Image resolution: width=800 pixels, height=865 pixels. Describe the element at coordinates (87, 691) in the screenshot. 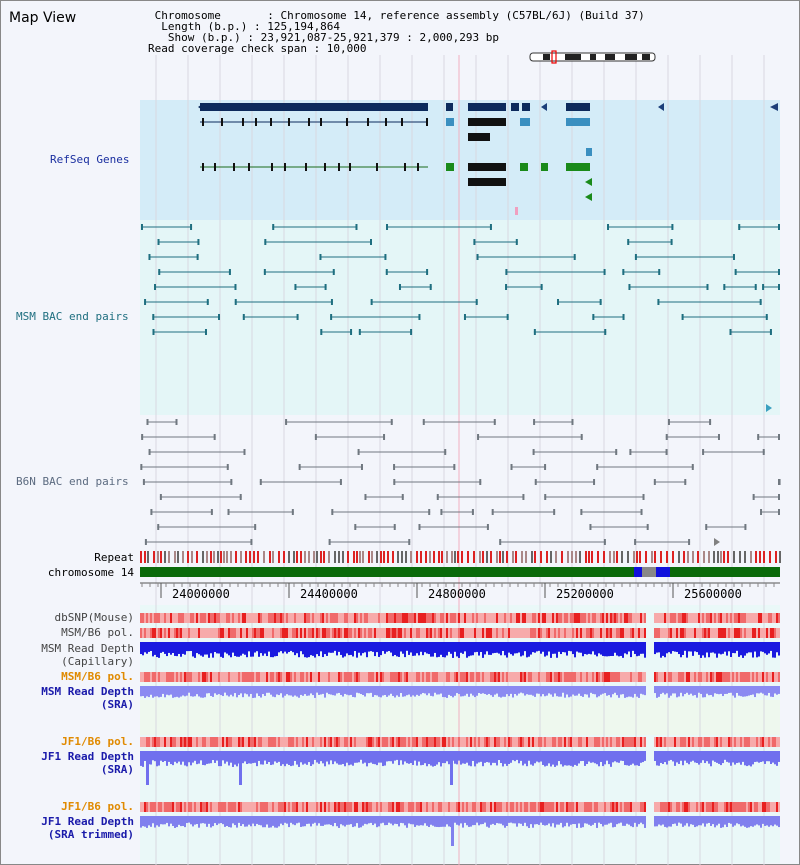

I see `track-label-msm-depth-sra: MSM Read Depth` at that location.